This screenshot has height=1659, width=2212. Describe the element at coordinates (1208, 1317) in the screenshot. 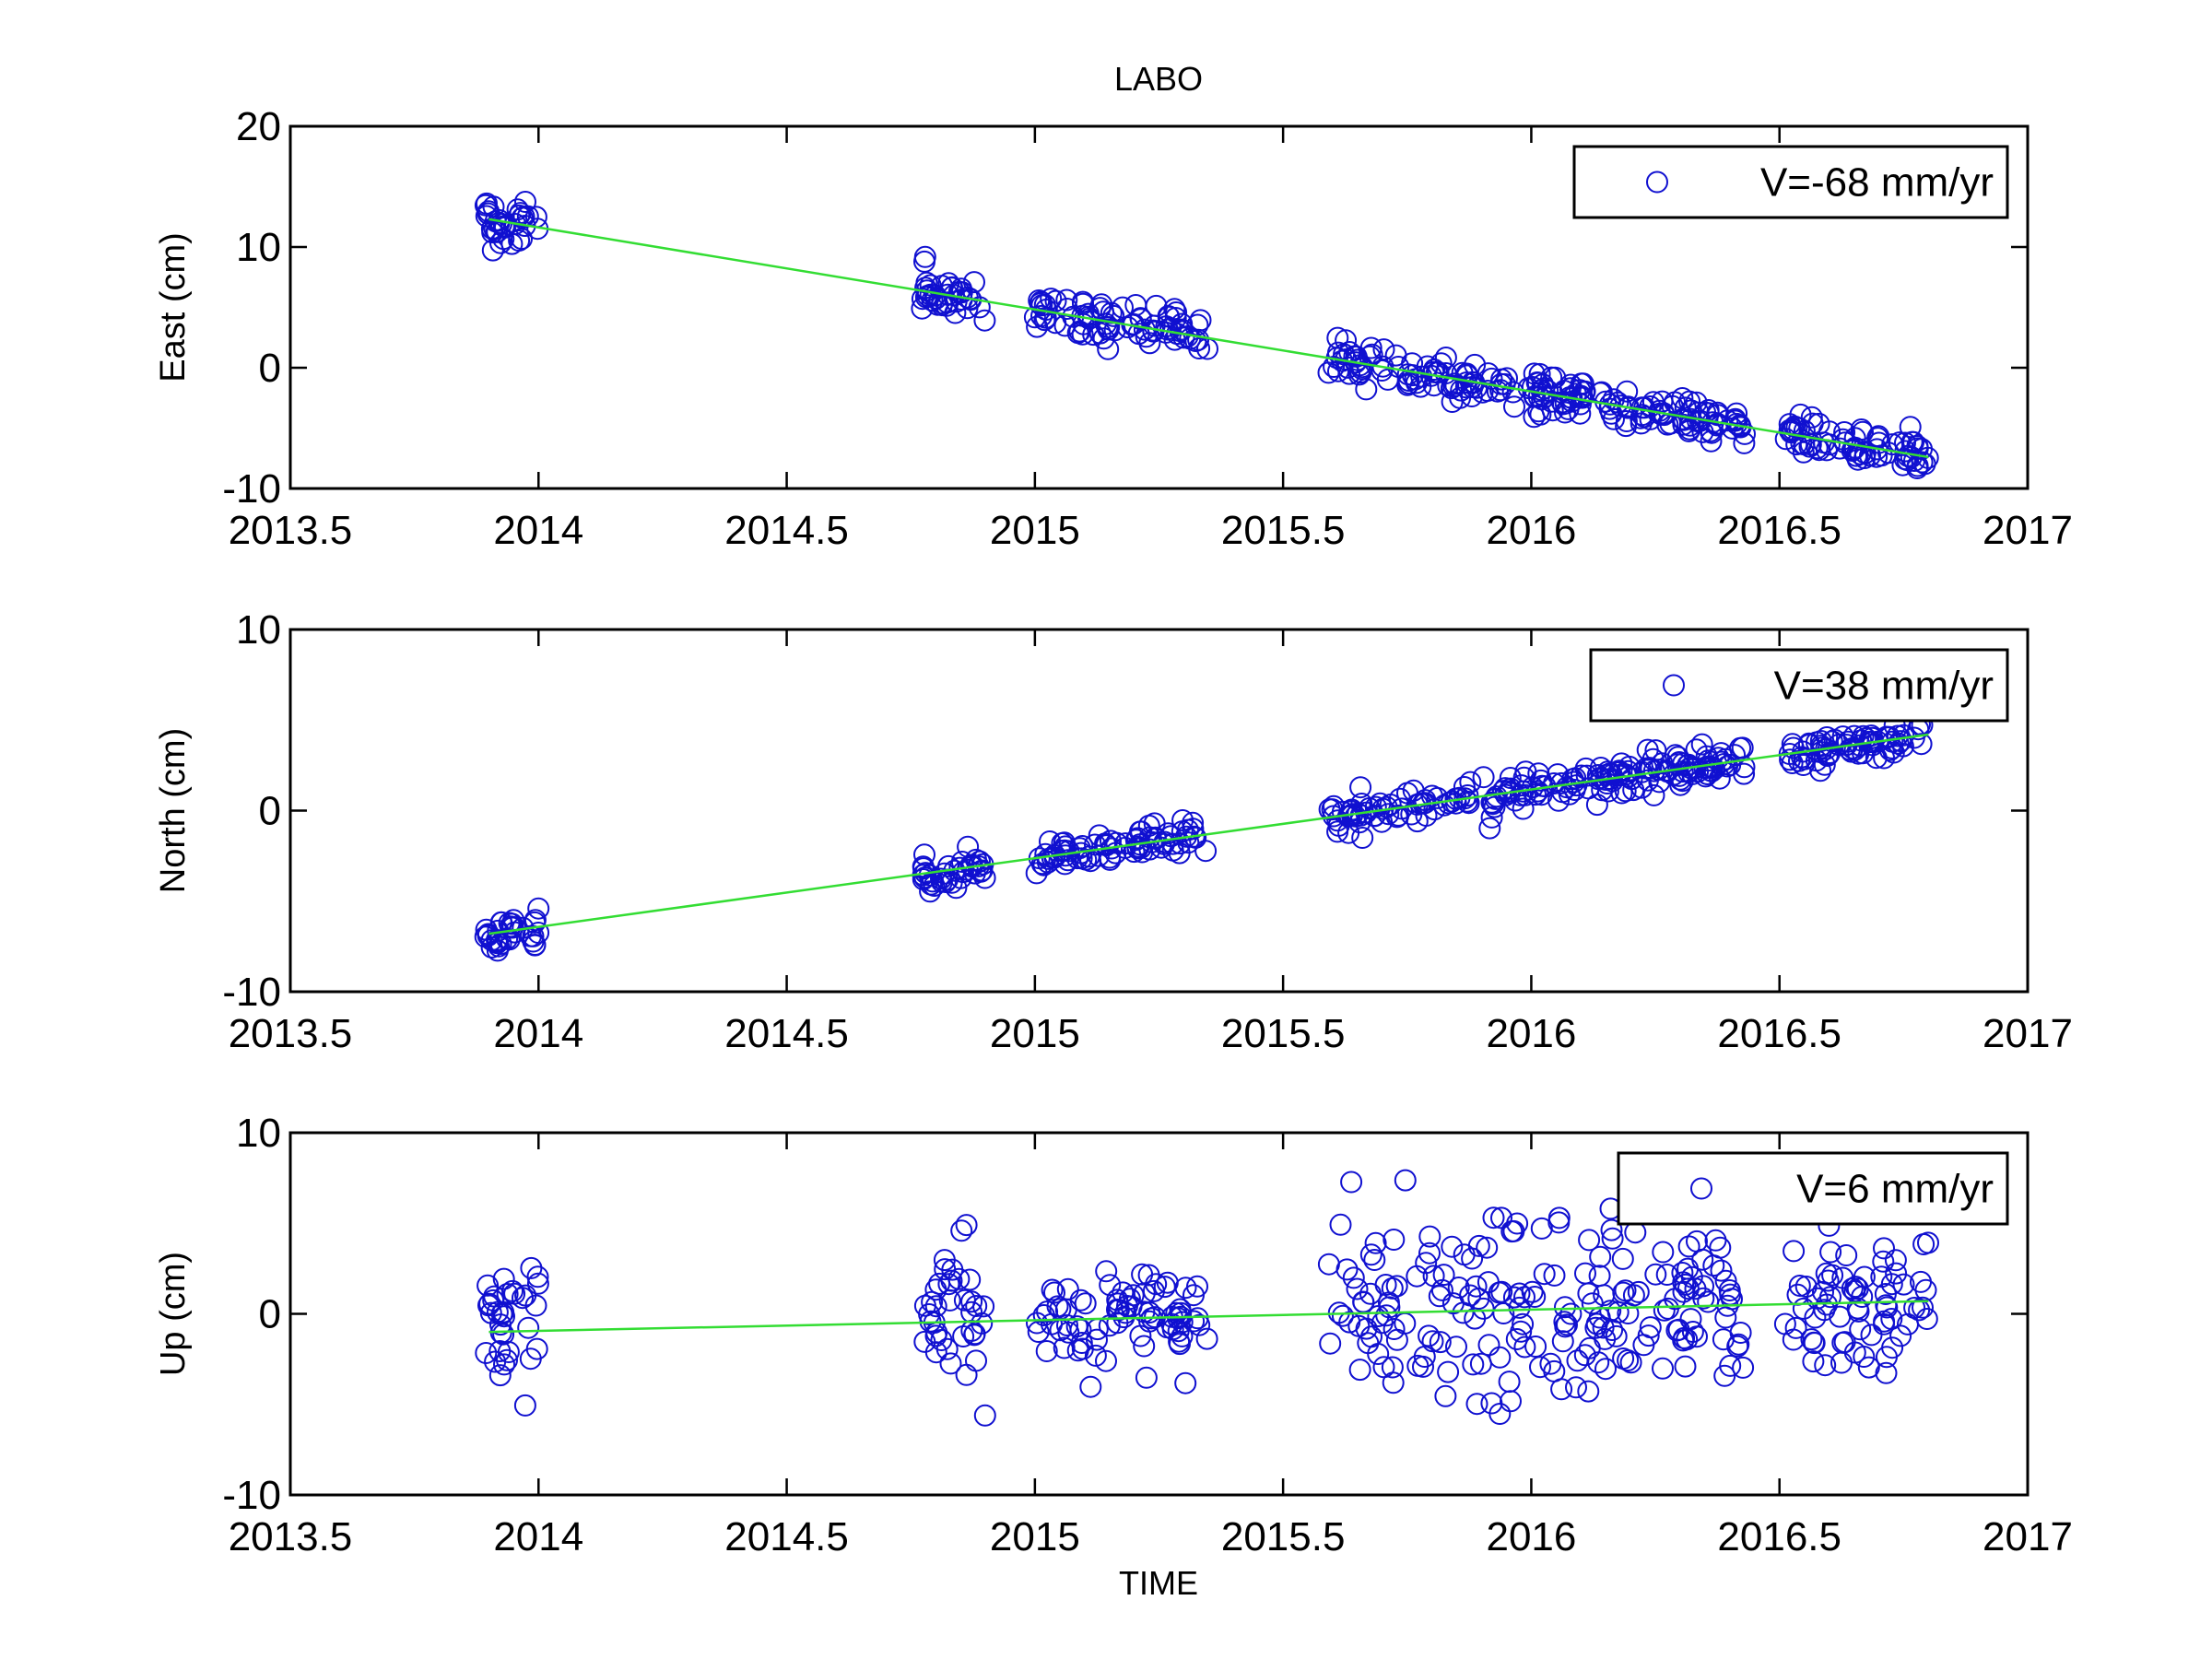

I see `trend-line-up` at that location.